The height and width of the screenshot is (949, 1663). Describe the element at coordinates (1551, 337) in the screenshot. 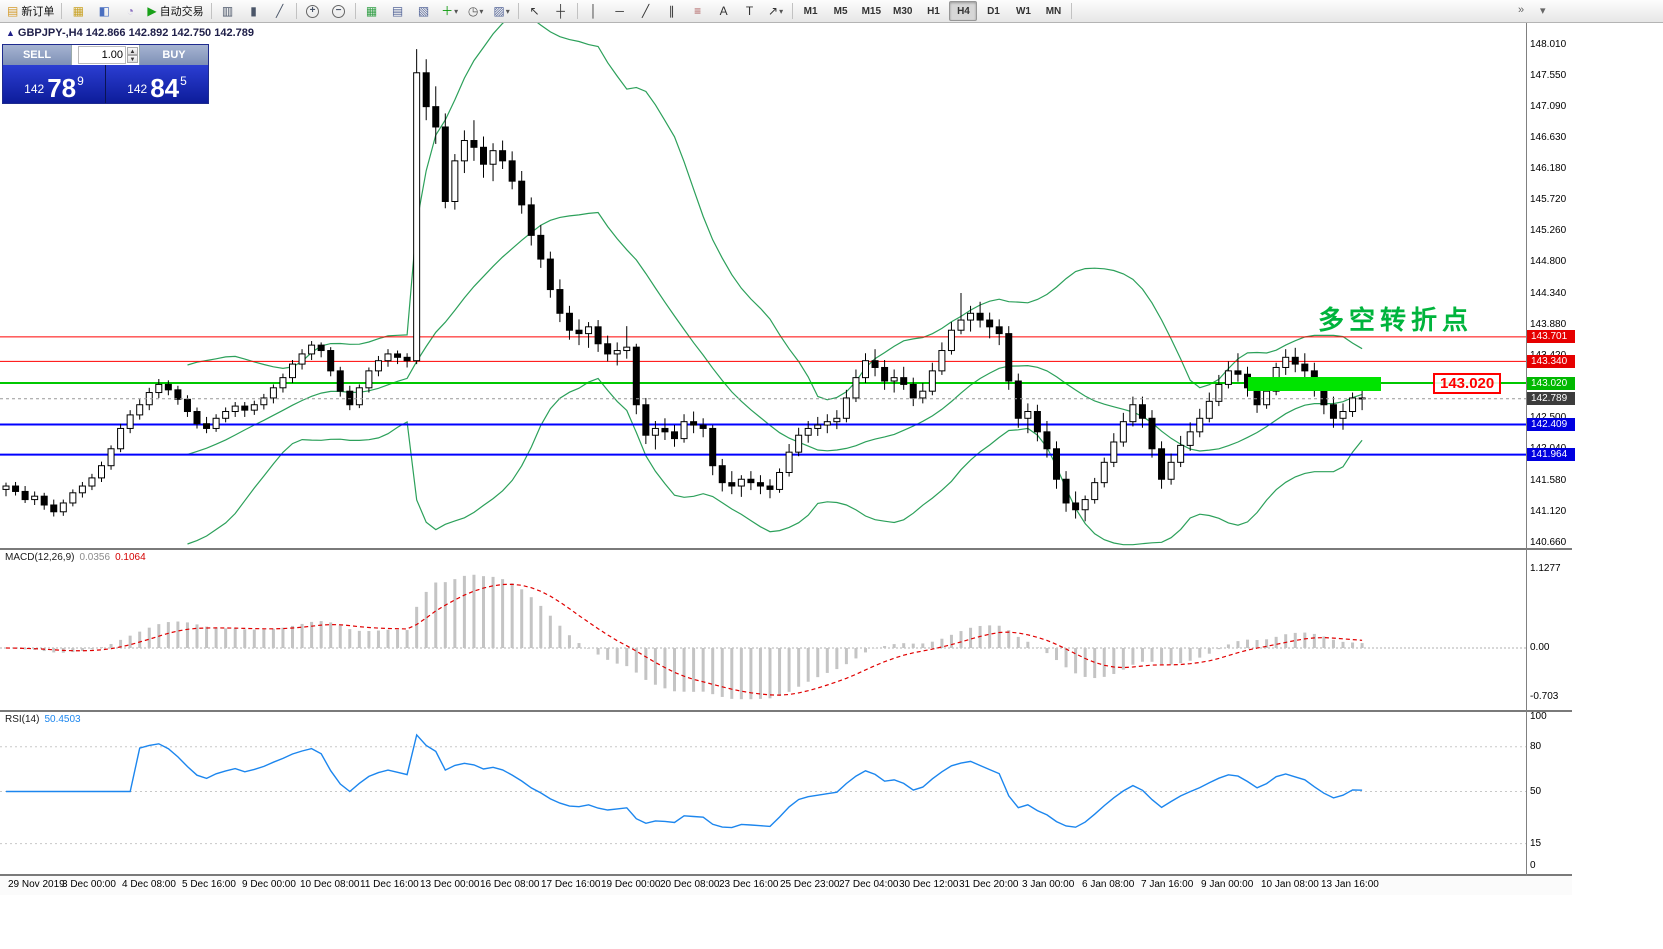

I see `price-badge-143.701: 143.701` at that location.